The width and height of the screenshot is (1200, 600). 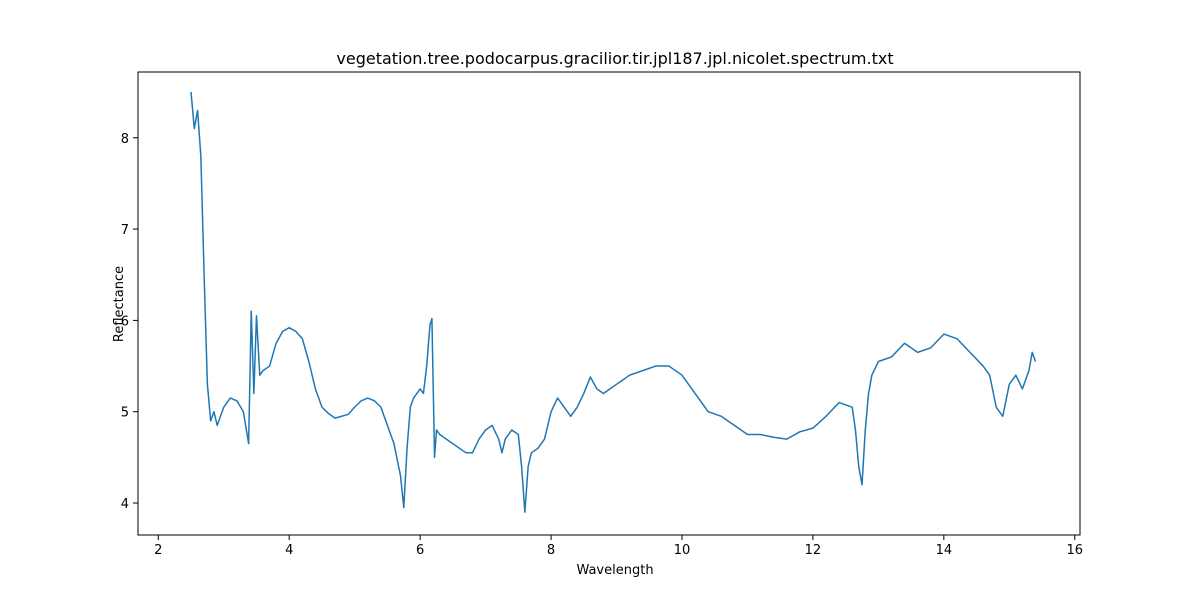 I want to click on x-axis-label: Wavelength, so click(x=614, y=570).